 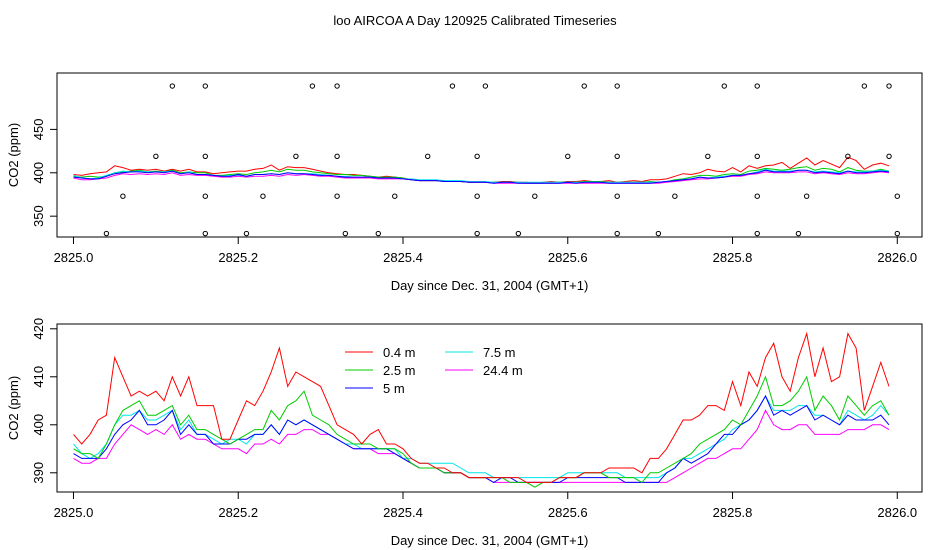 What do you see at coordinates (38, 329) in the screenshot?
I see `y-tick-label: 420` at bounding box center [38, 329].